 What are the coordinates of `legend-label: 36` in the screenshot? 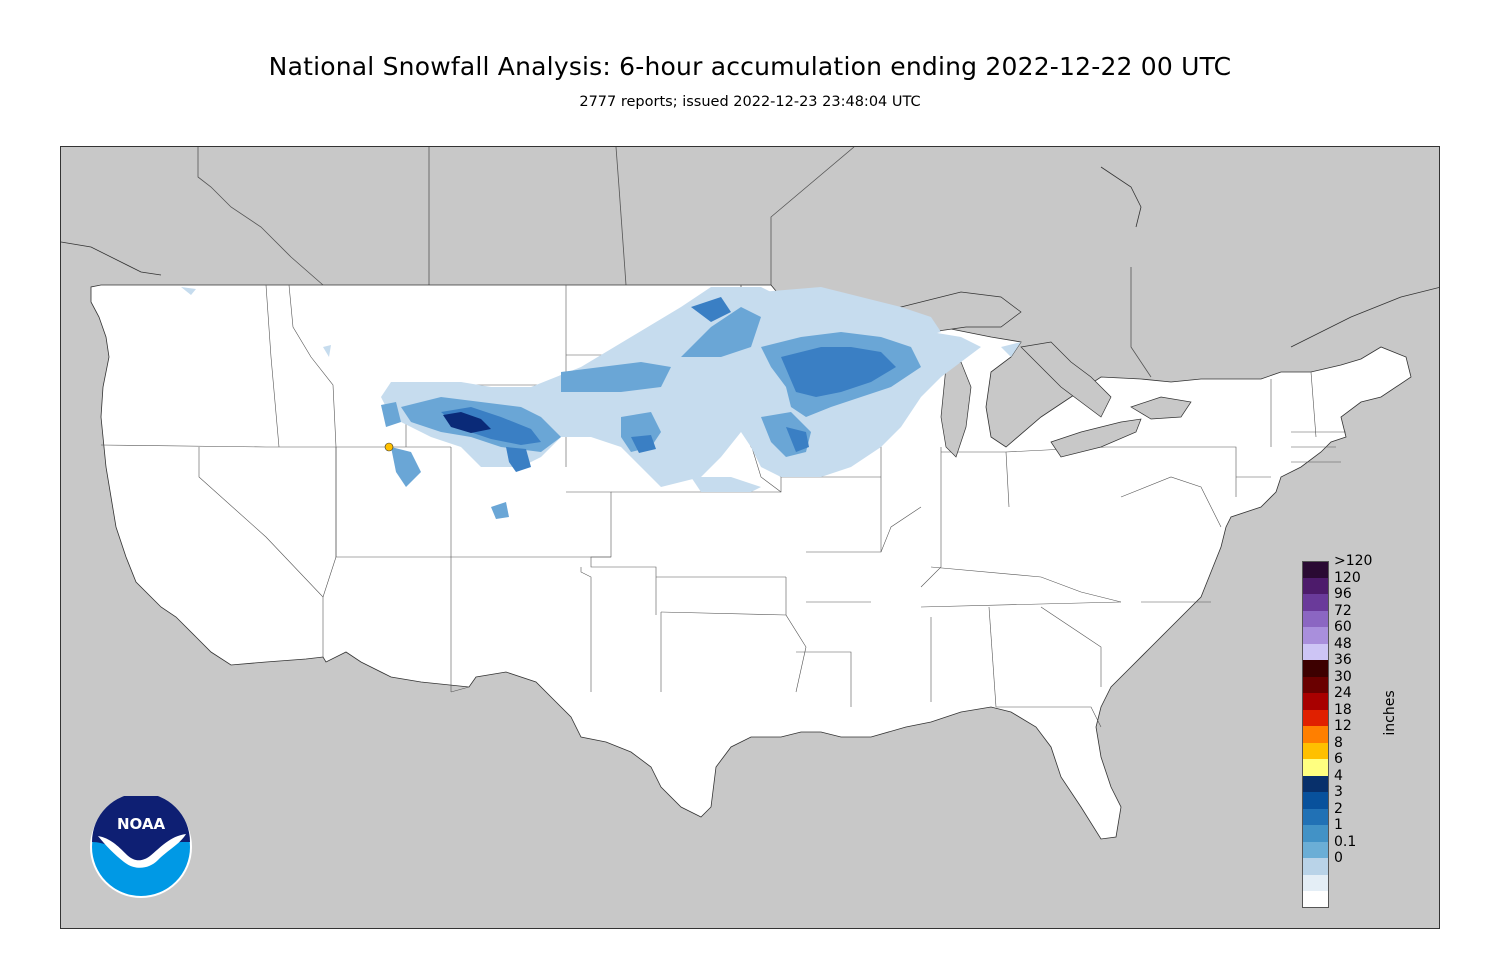 It's located at (1343, 660).